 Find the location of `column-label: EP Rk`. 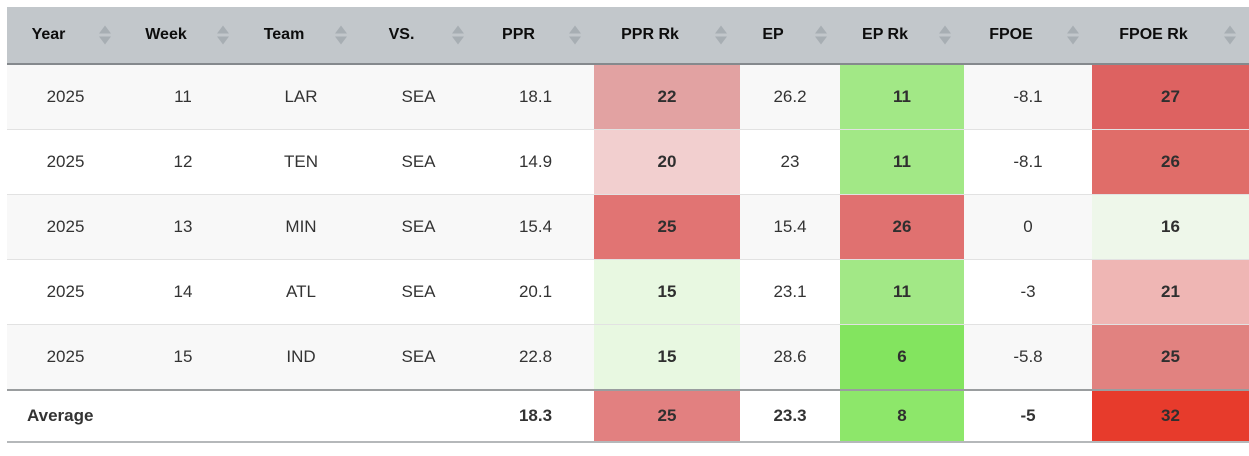

column-label: EP Rk is located at coordinates (885, 34).